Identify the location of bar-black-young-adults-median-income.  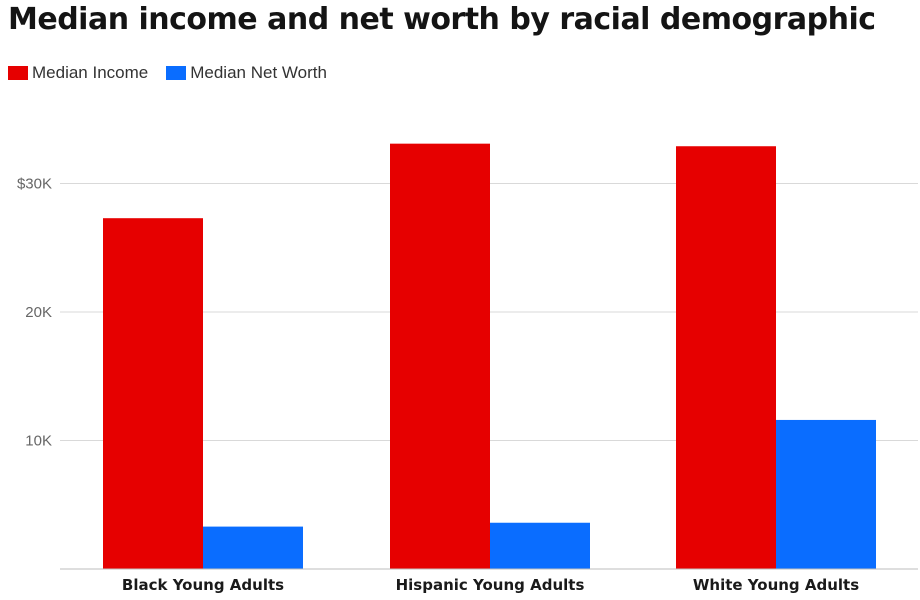
(153, 393).